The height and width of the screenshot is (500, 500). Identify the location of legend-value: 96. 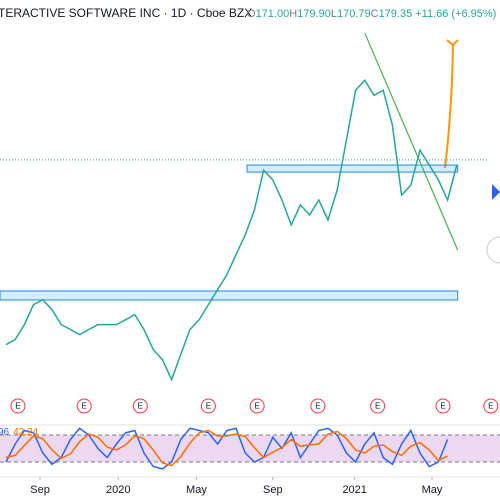
(5, 432).